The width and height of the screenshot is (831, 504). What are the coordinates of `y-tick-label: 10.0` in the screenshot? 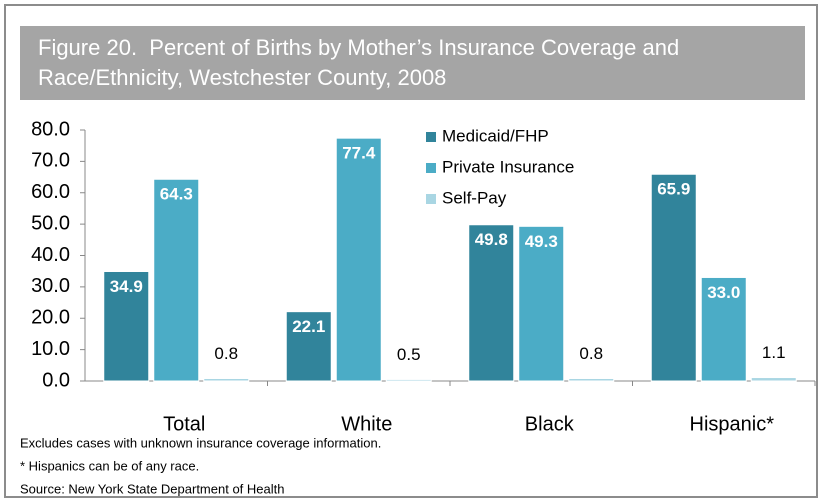 It's located at (50, 349).